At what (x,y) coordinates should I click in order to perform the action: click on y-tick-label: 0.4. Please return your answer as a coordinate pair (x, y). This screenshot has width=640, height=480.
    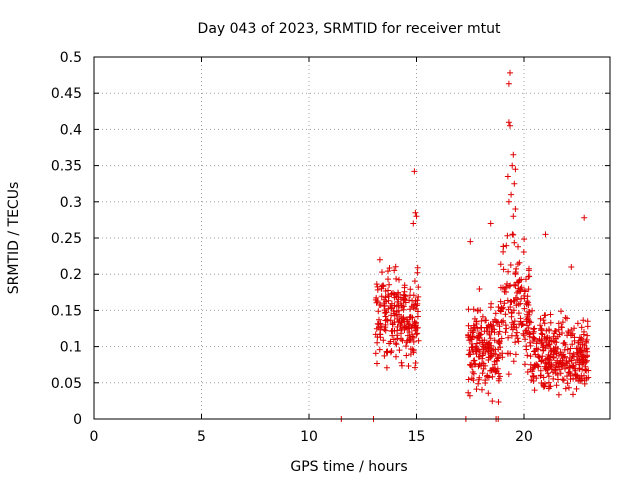
    Looking at the image, I should click on (71, 130).